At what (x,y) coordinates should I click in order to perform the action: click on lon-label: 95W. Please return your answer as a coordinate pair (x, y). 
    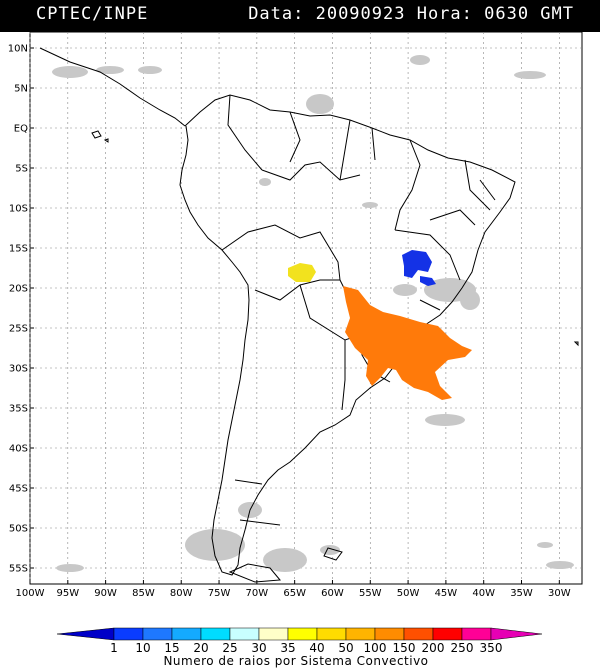
    Looking at the image, I should click on (67, 593).